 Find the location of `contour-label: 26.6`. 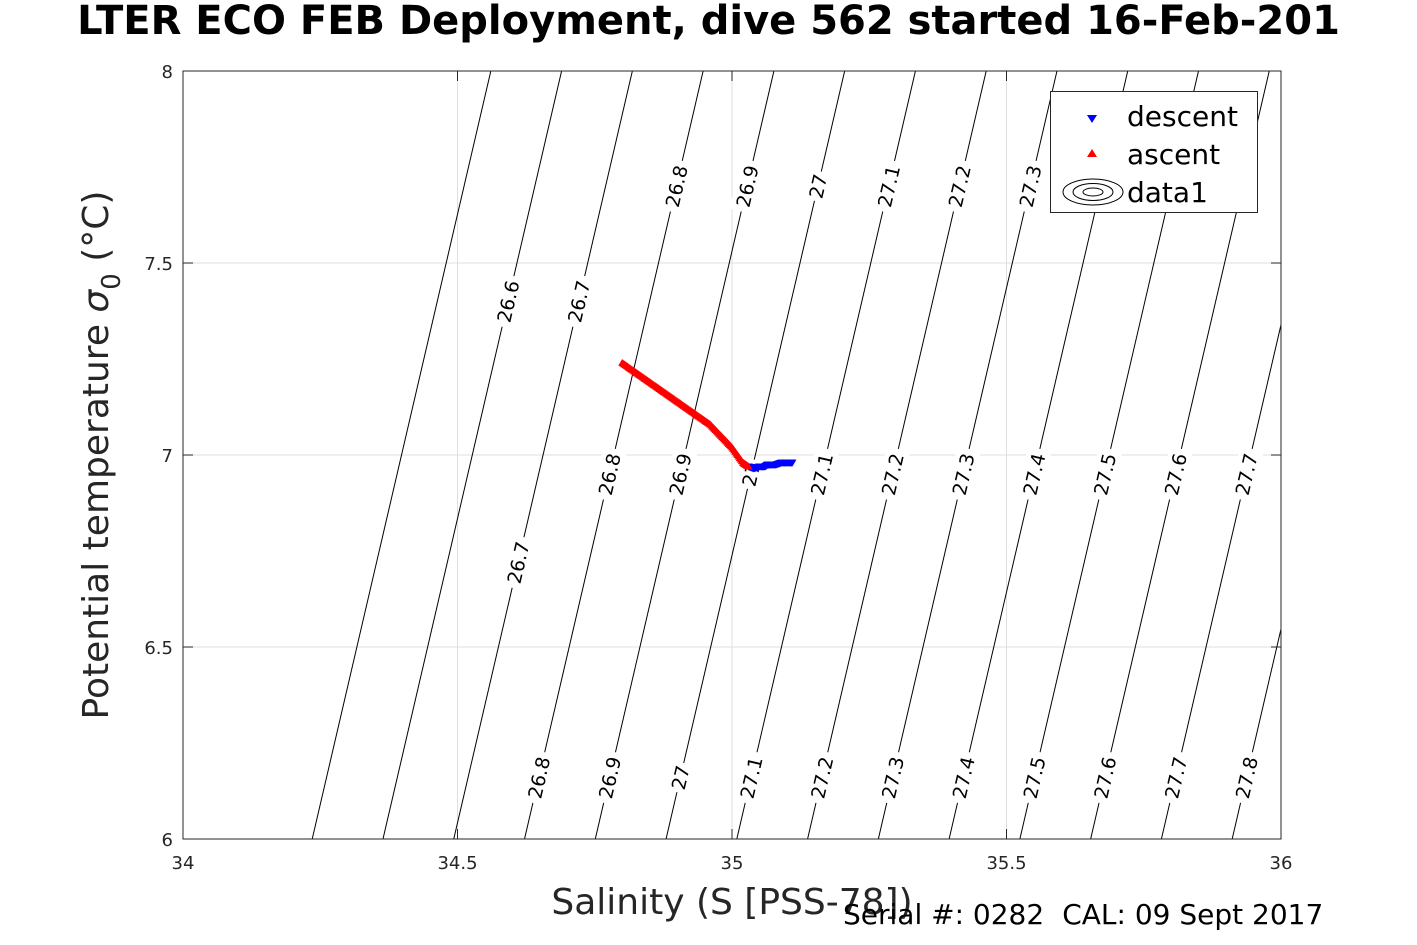

contour-label: 26.6 is located at coordinates (508, 301).